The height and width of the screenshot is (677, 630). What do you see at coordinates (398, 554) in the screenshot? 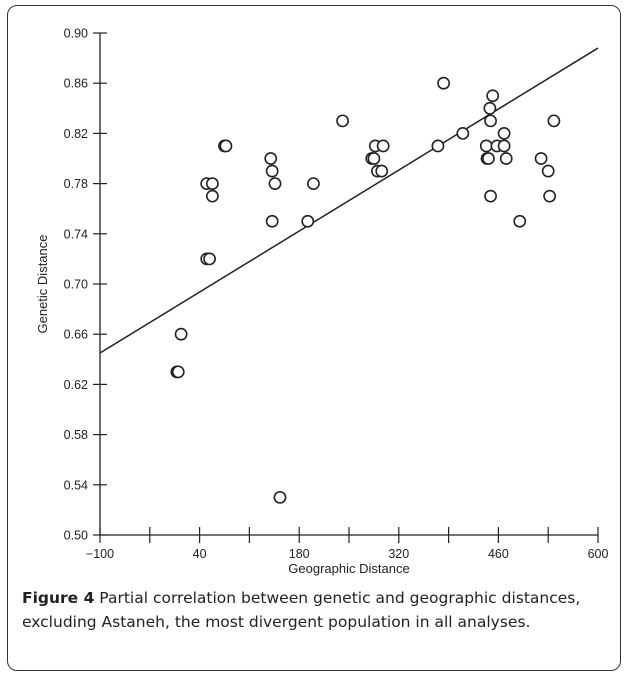
I see `x-tick-label: 320` at bounding box center [398, 554].